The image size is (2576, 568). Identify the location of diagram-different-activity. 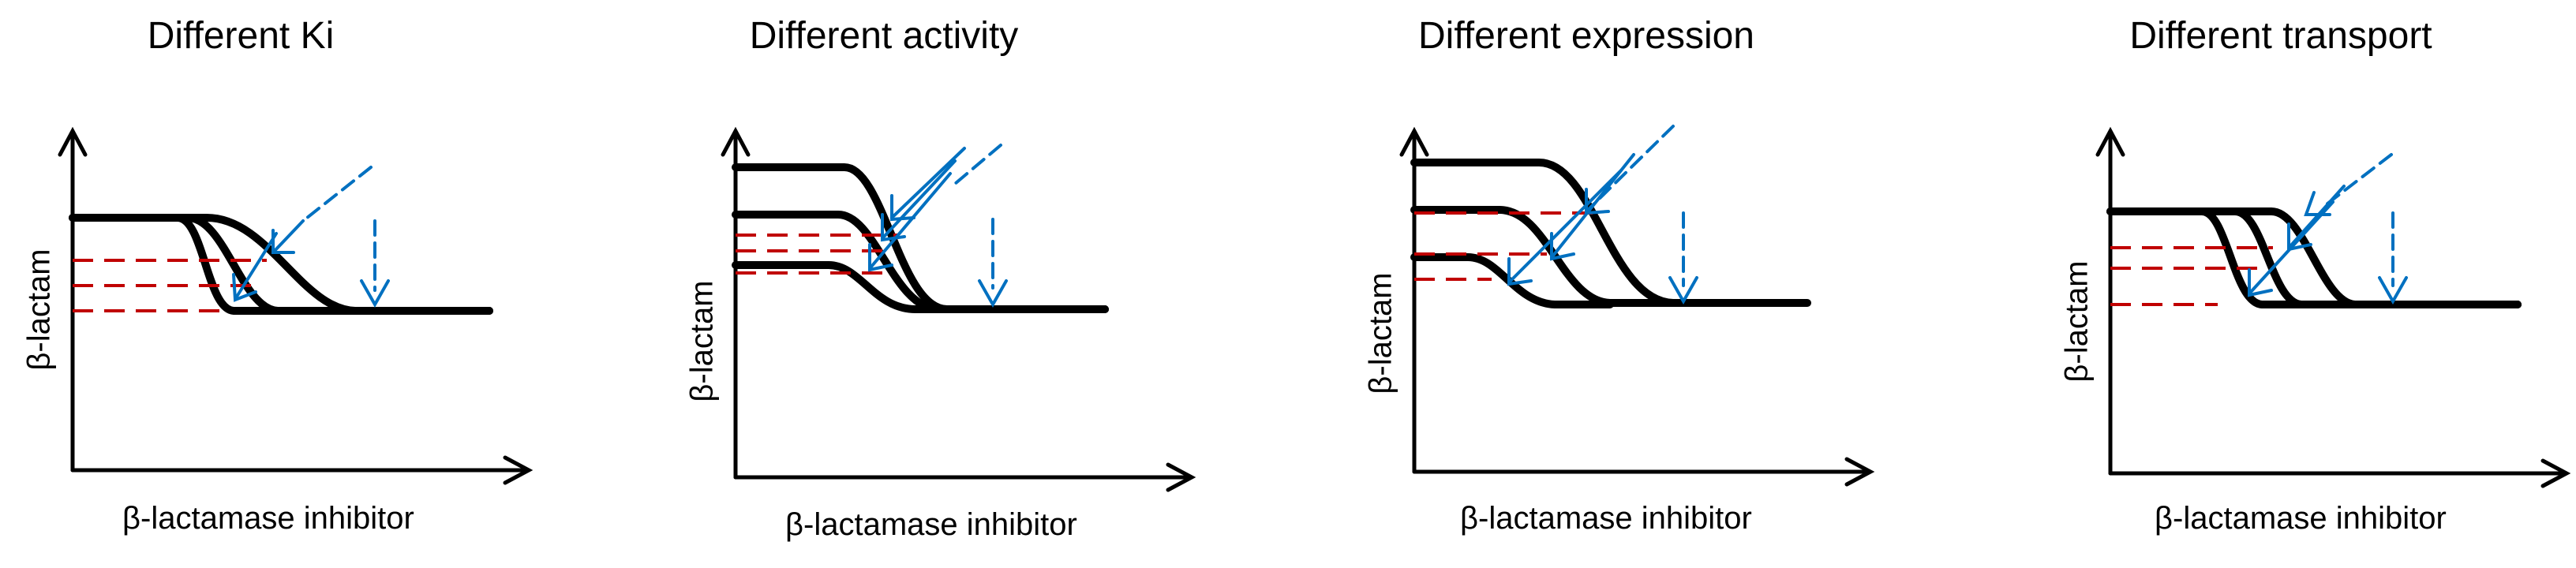
(958, 309).